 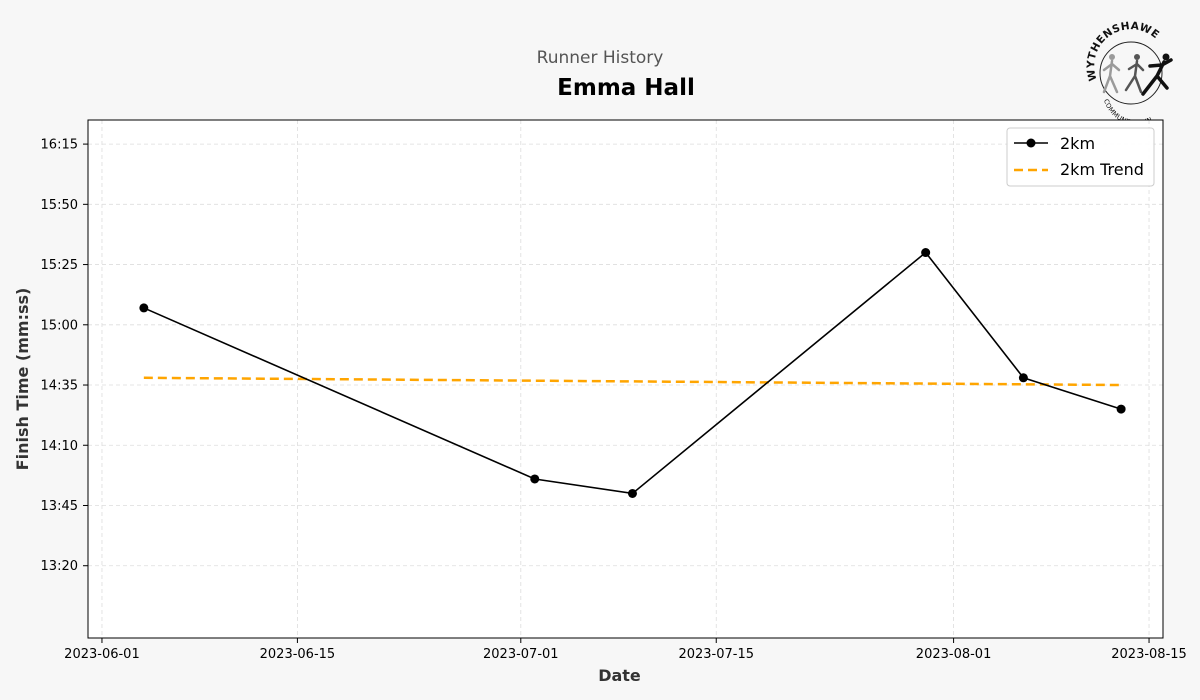 I want to click on legend-trend-label: 2km Trend, so click(x=1102, y=169).